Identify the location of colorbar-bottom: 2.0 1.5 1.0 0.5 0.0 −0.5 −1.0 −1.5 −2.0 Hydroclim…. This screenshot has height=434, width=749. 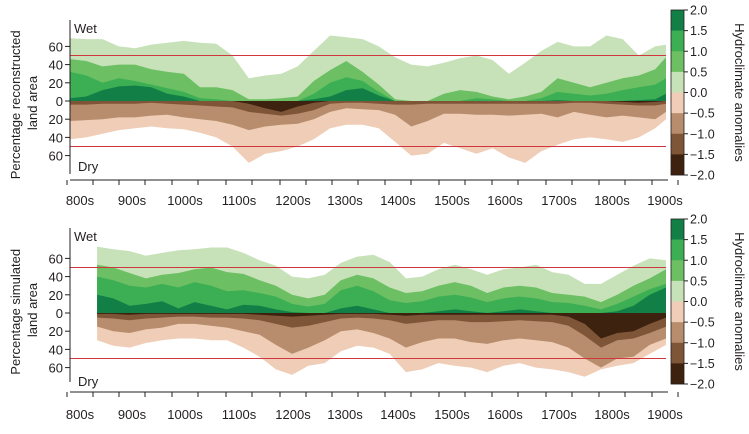
(708, 302).